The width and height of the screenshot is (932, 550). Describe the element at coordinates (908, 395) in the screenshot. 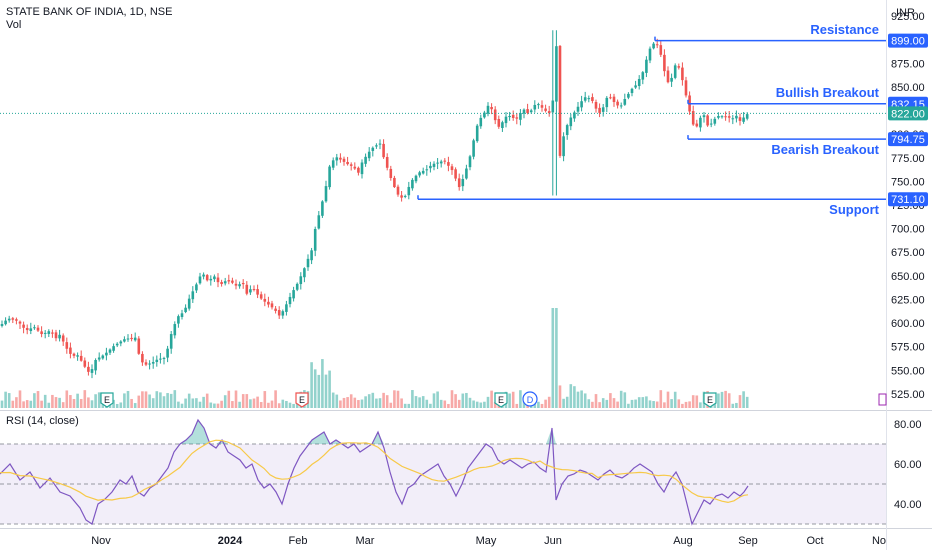

I see `price-tick-label: 525.00` at that location.